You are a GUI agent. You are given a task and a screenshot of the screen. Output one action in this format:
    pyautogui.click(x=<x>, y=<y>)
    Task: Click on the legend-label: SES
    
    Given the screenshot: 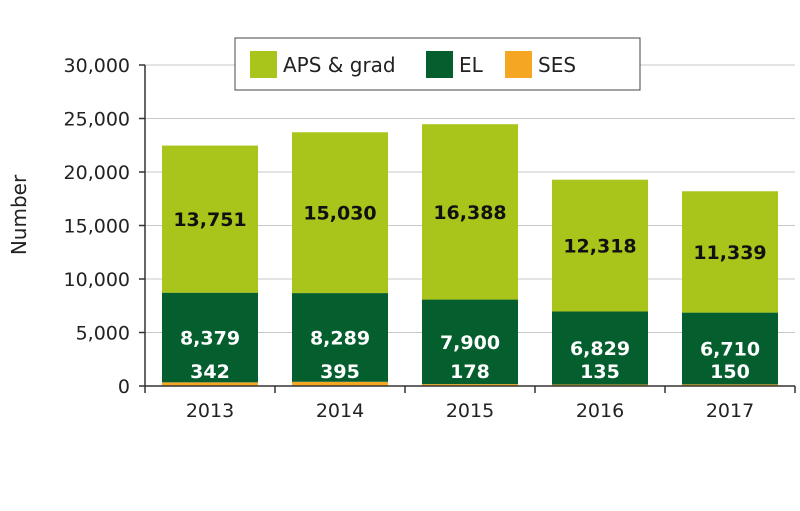 What is the action you would take?
    pyautogui.click(x=557, y=65)
    